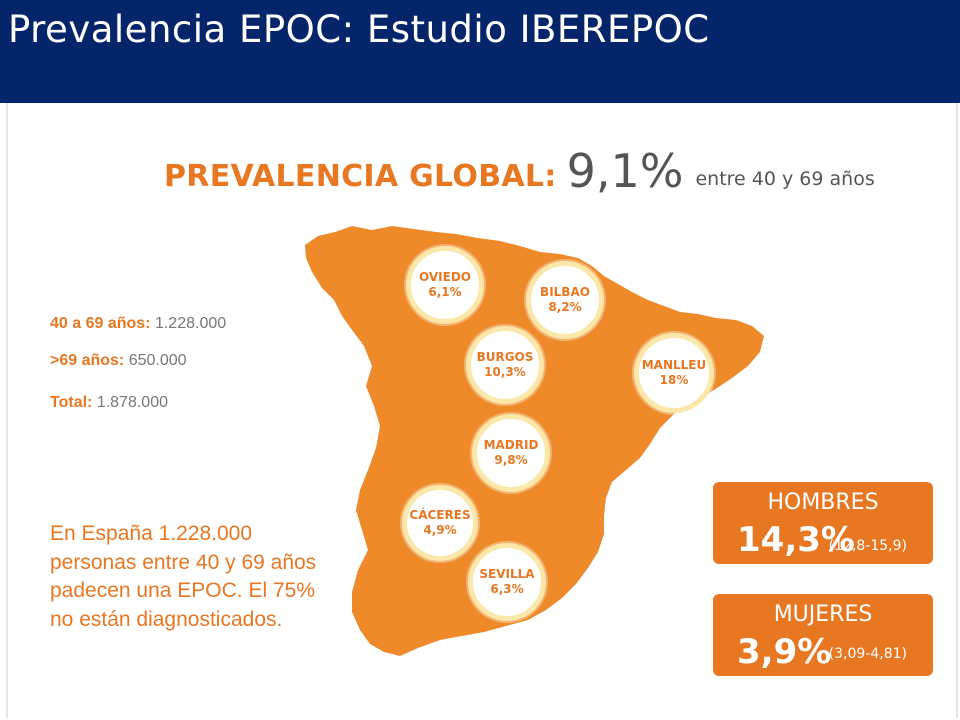 The height and width of the screenshot is (720, 960). Describe the element at coordinates (674, 380) in the screenshot. I see `city-value: 18%` at that location.